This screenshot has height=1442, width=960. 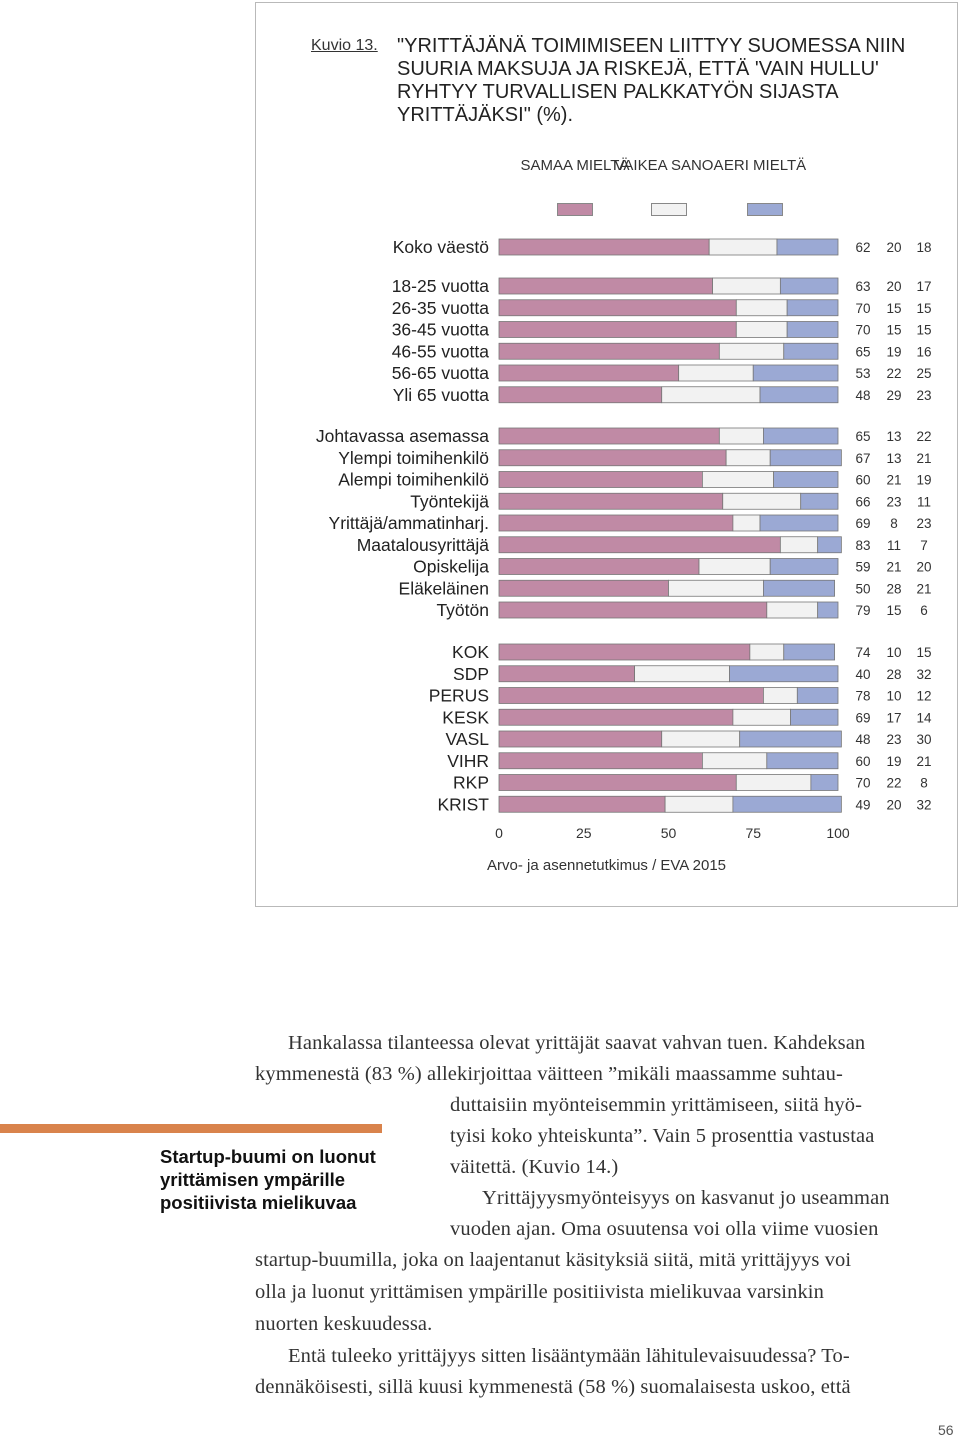 What do you see at coordinates (409, 523) in the screenshot?
I see `category-label: Yrittäjä/ammatinharj.` at bounding box center [409, 523].